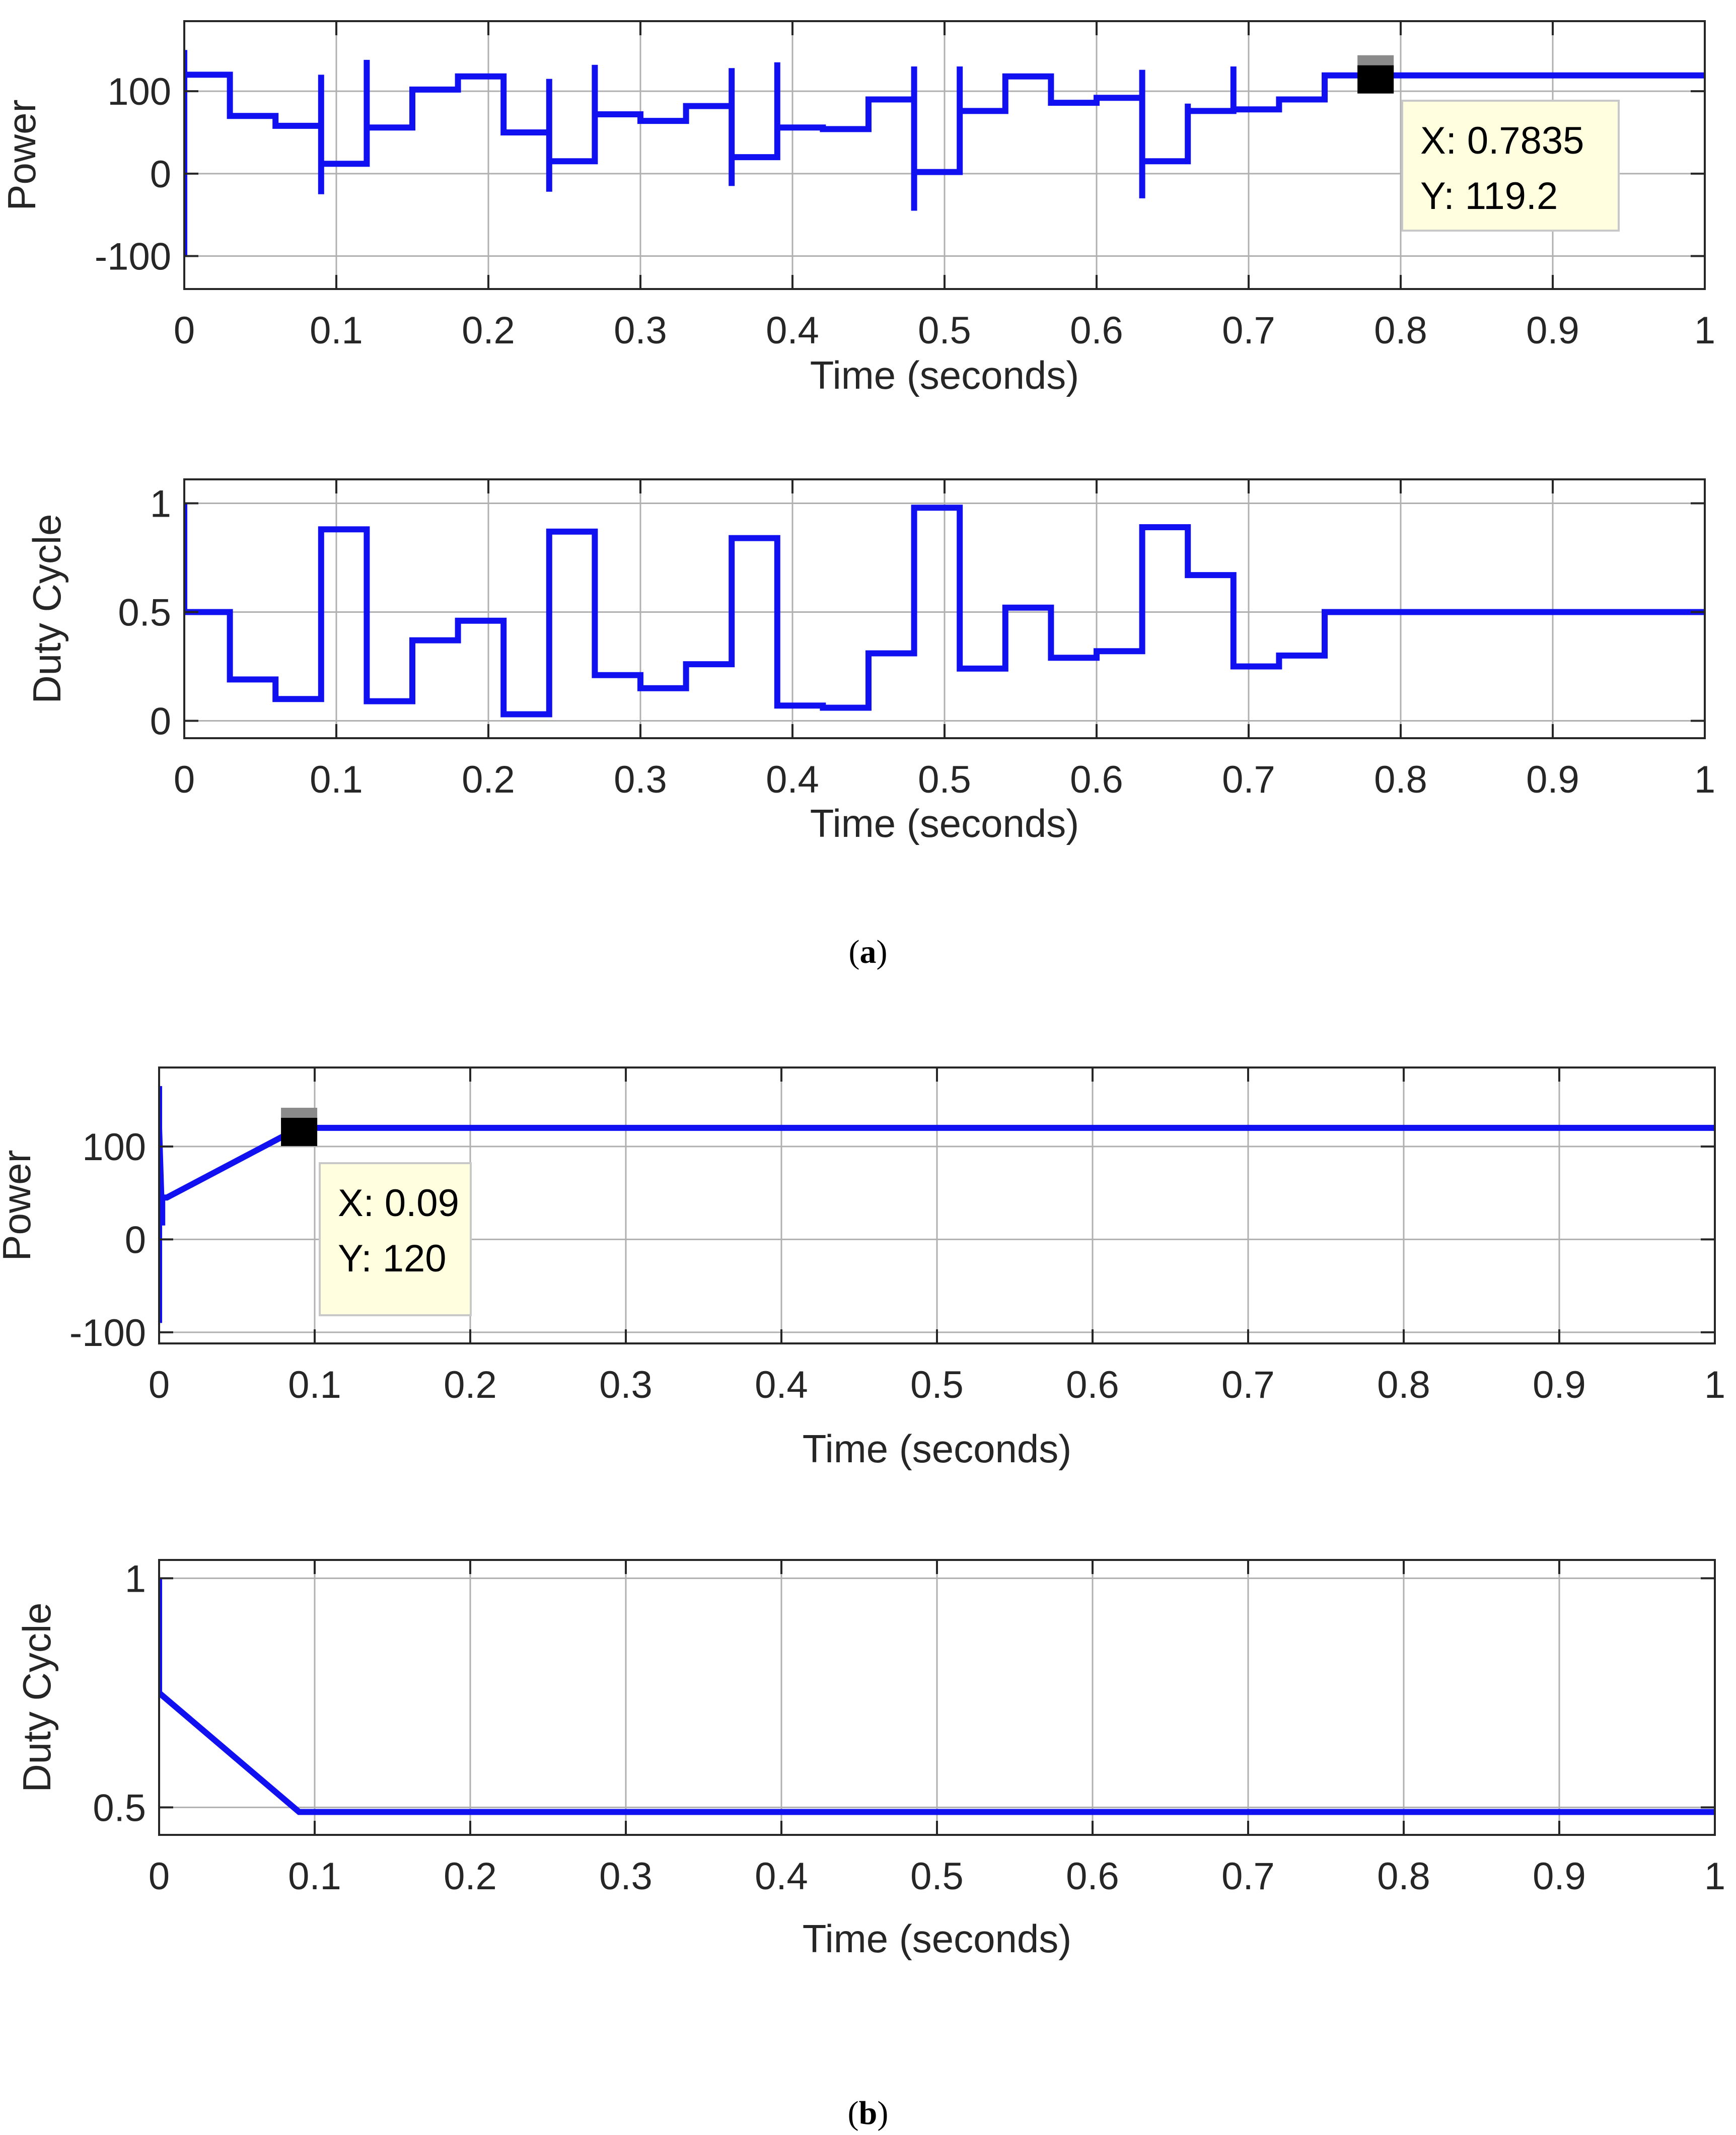 The image size is (1736, 2135). Describe the element at coordinates (1502, 140) in the screenshot. I see `datatip-x-label: X: 0.7835` at that location.